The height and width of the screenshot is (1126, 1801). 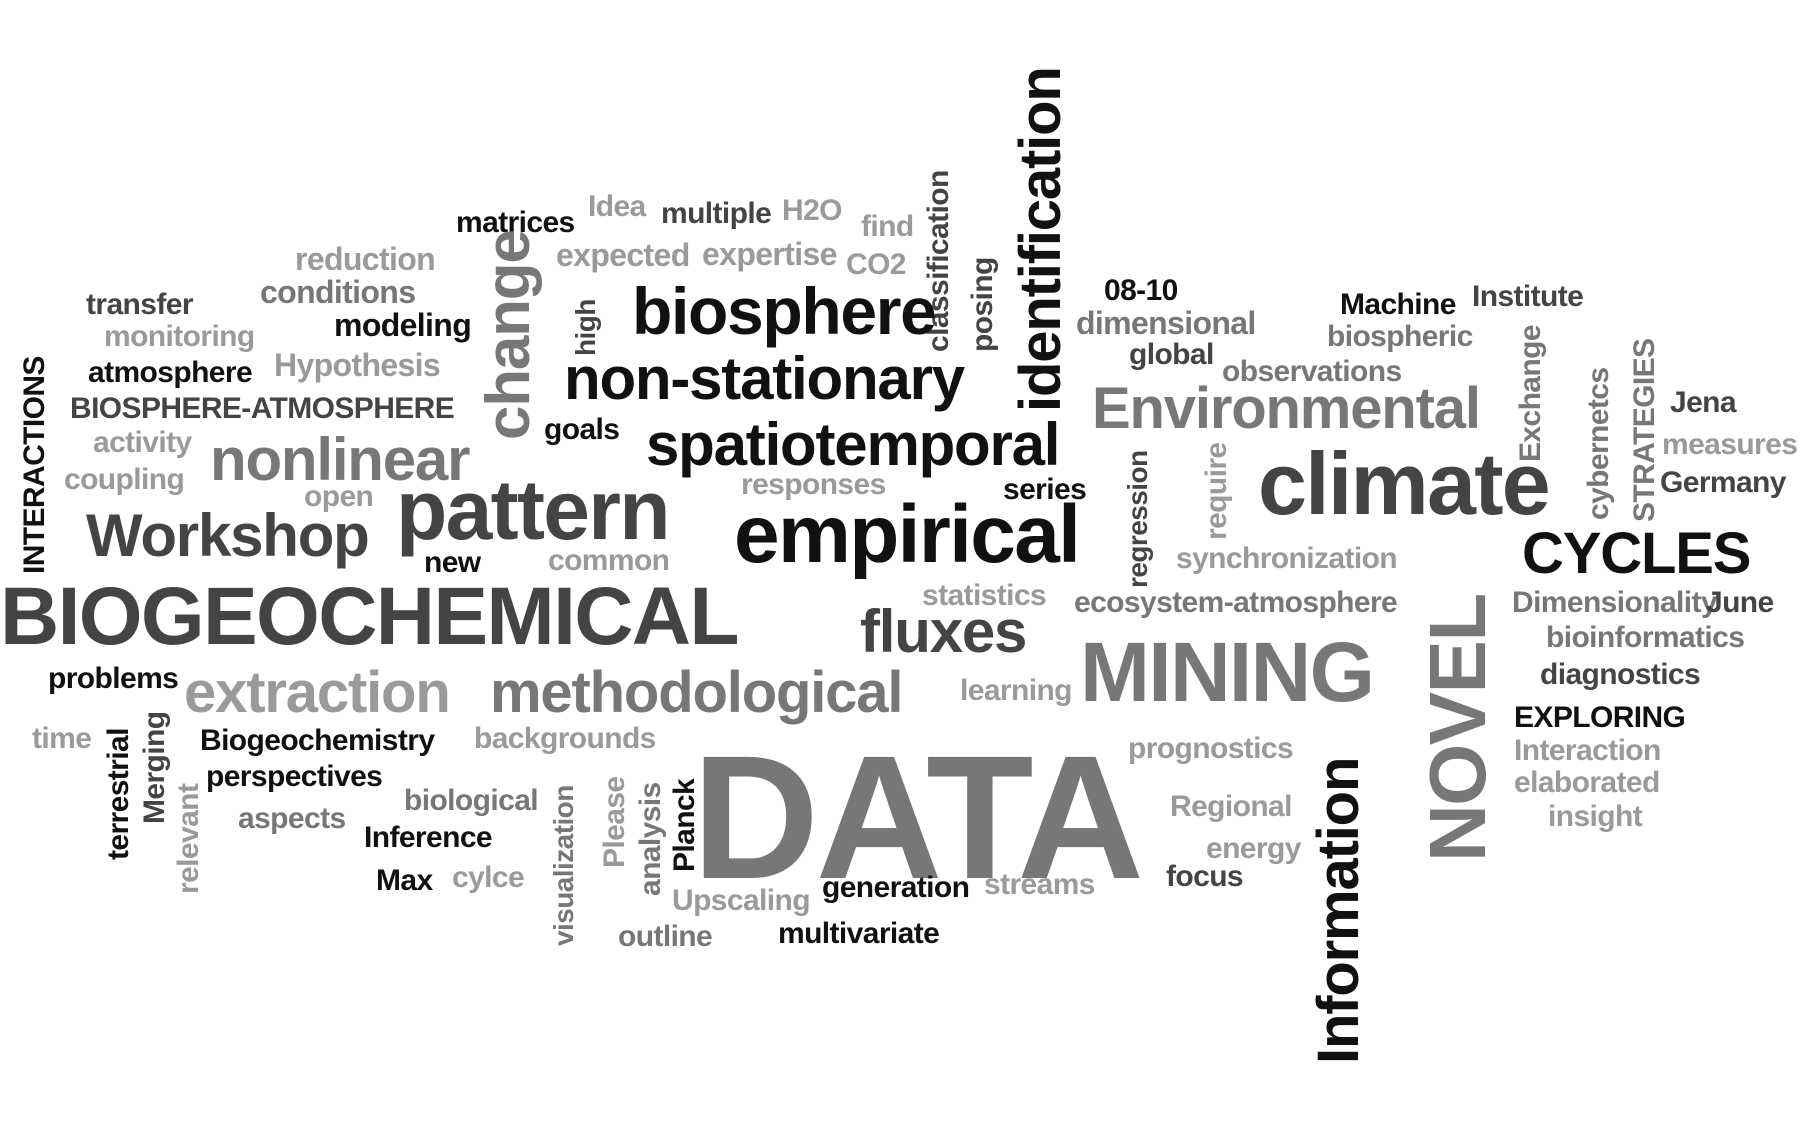 What do you see at coordinates (1211, 748) in the screenshot?
I see `word-prognostics: prognostics` at bounding box center [1211, 748].